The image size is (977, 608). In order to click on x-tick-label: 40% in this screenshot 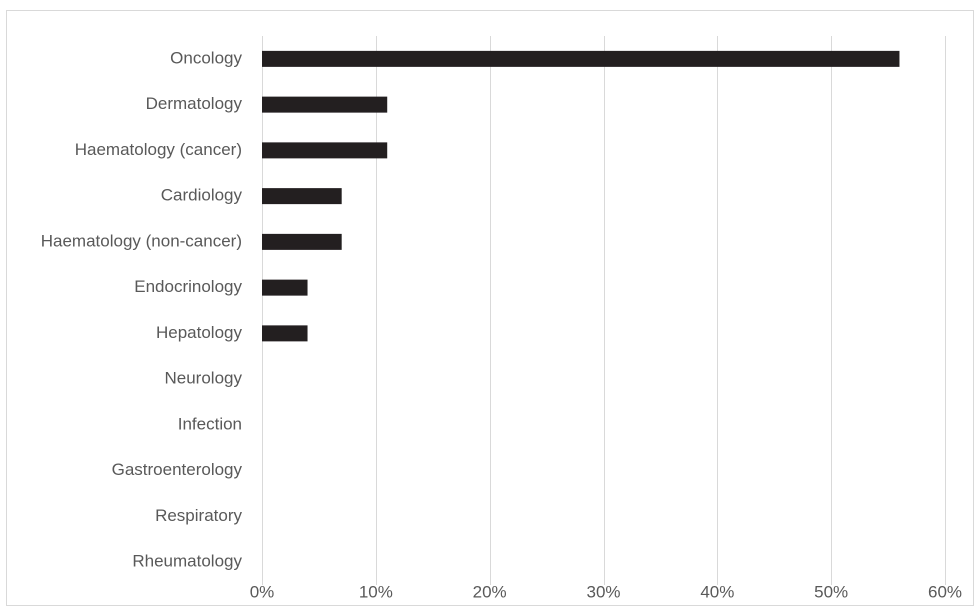, I will do `click(717, 591)`.